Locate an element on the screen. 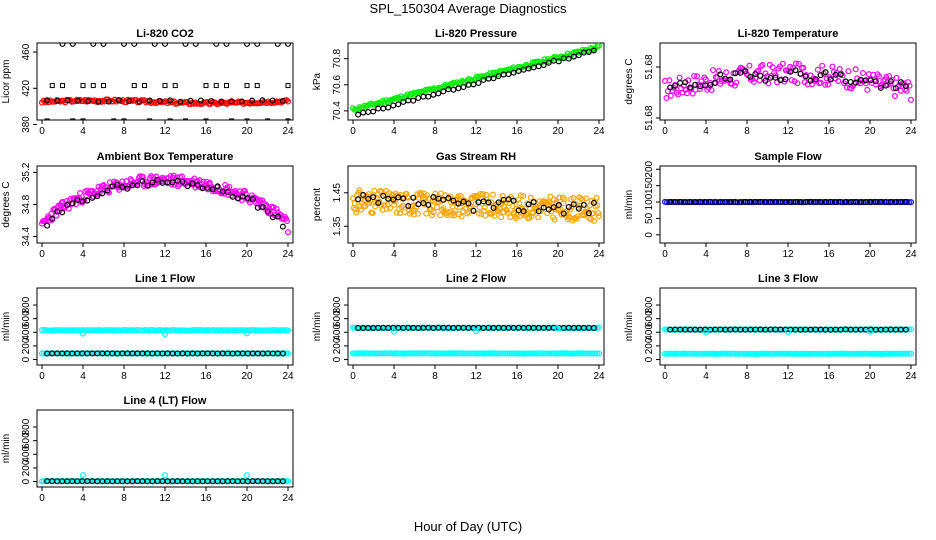  rh-xtick-label: 0 is located at coordinates (353, 254).